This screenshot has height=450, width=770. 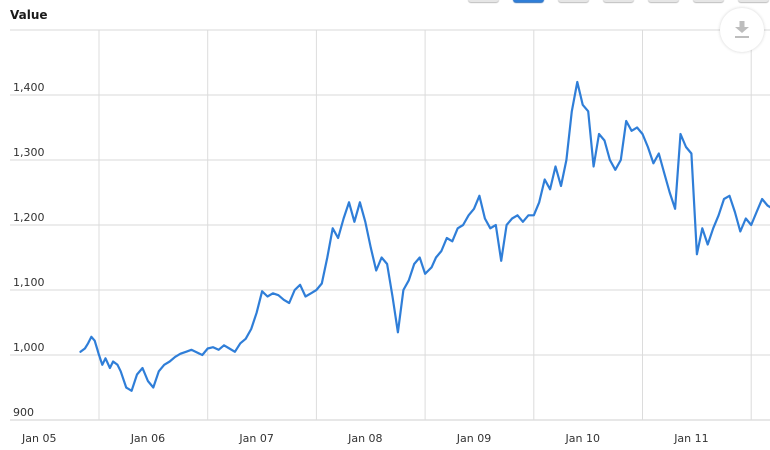 I want to click on x-tick-label: Jan 11, so click(x=690, y=438).